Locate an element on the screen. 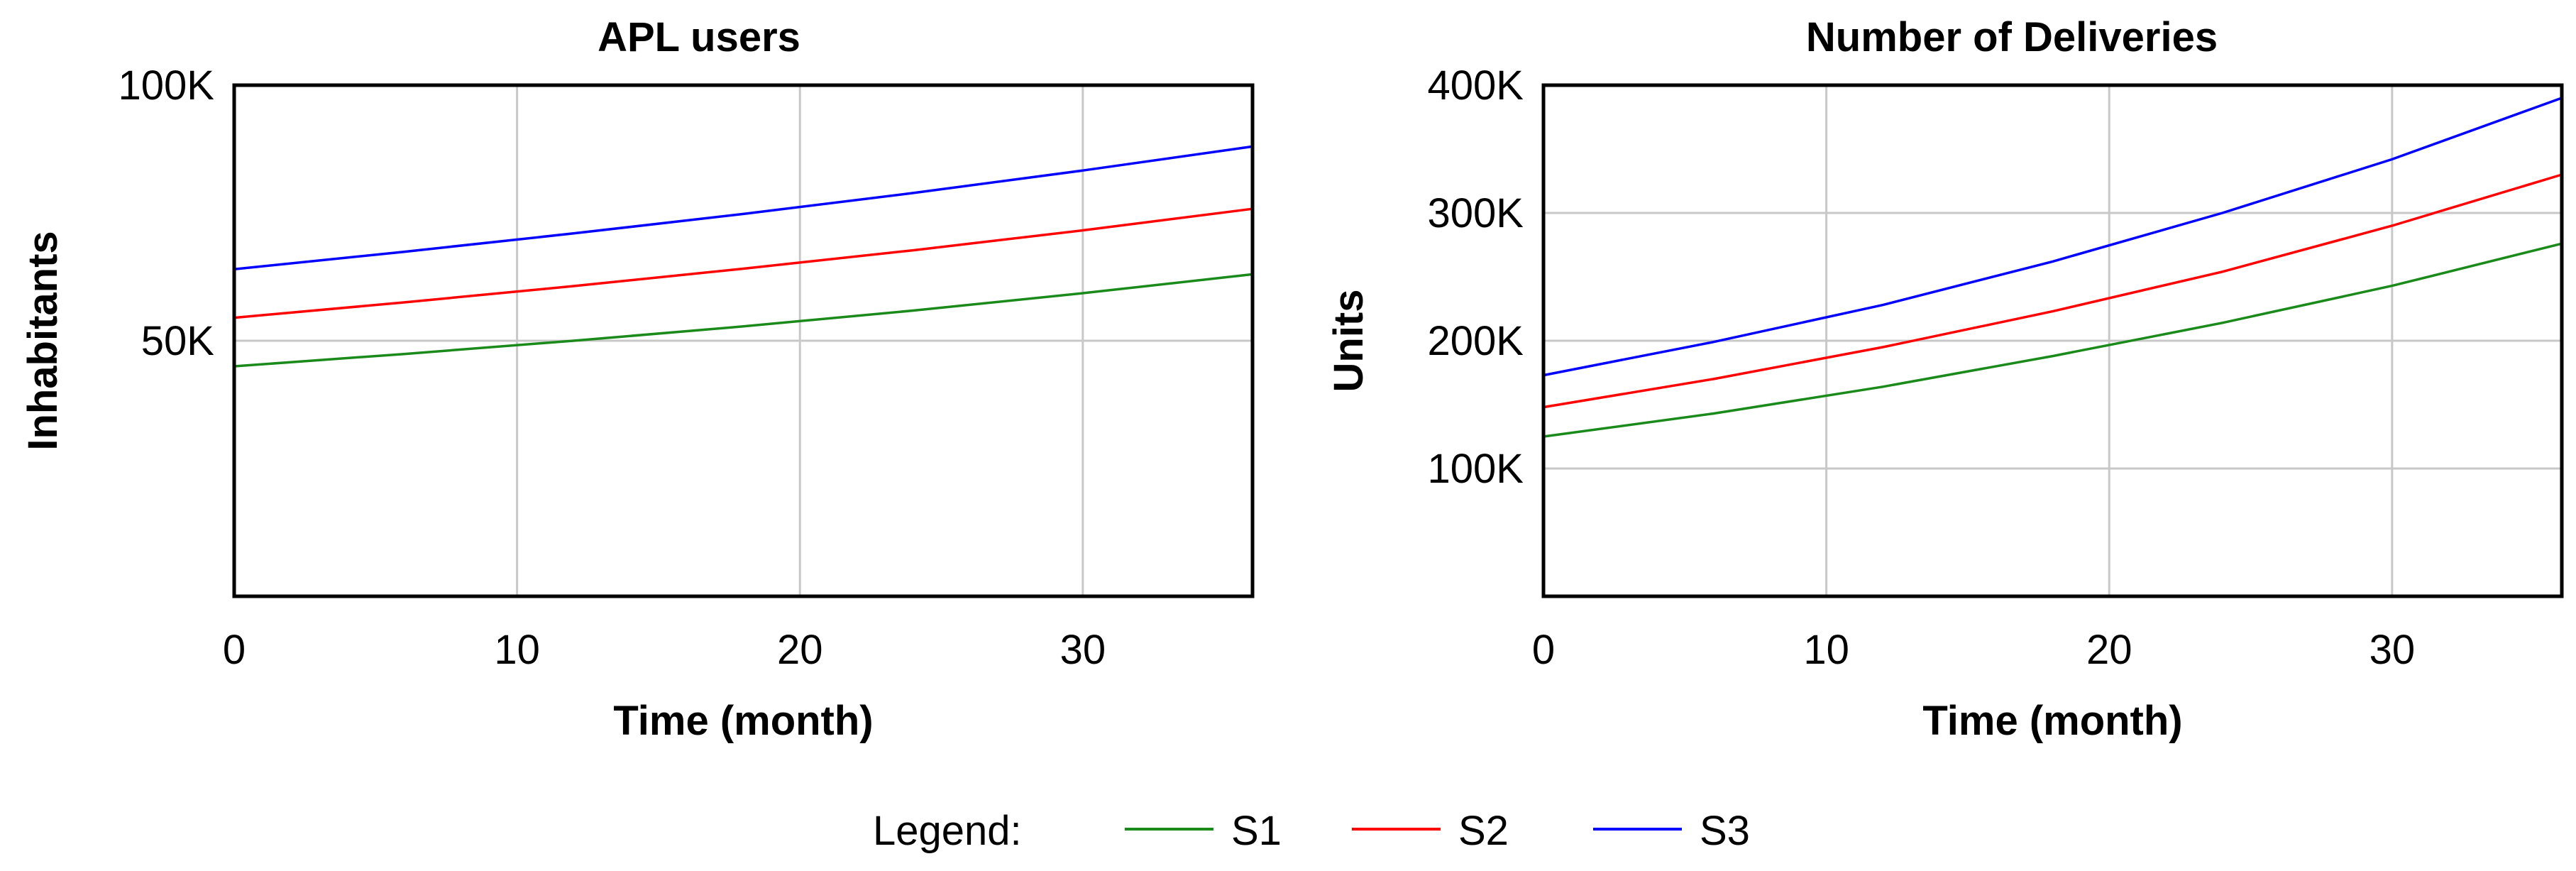  y-axis-label: Units is located at coordinates (1349, 341).